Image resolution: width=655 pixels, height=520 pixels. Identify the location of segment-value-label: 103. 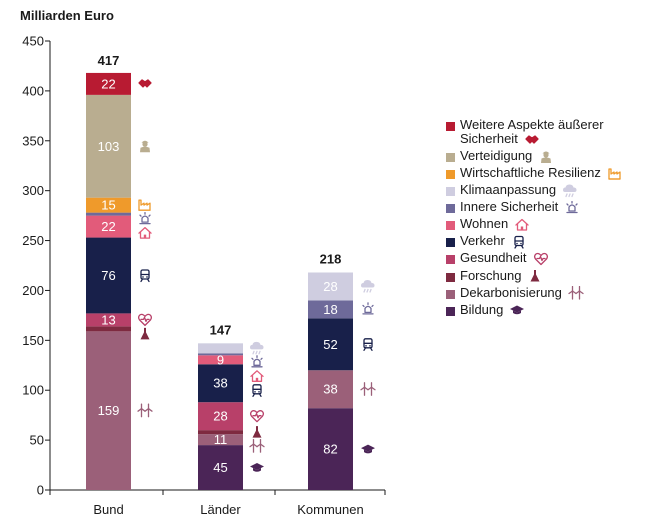
(109, 146).